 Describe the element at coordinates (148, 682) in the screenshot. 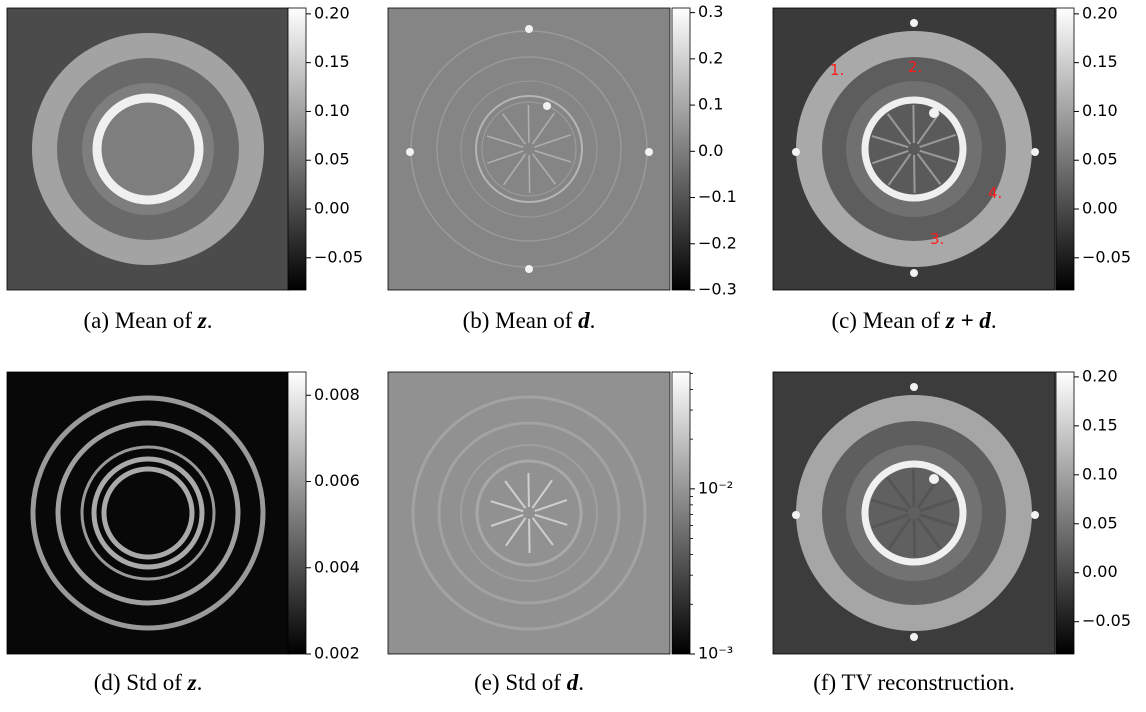

I see `caption: (d) Std of z.` at that location.